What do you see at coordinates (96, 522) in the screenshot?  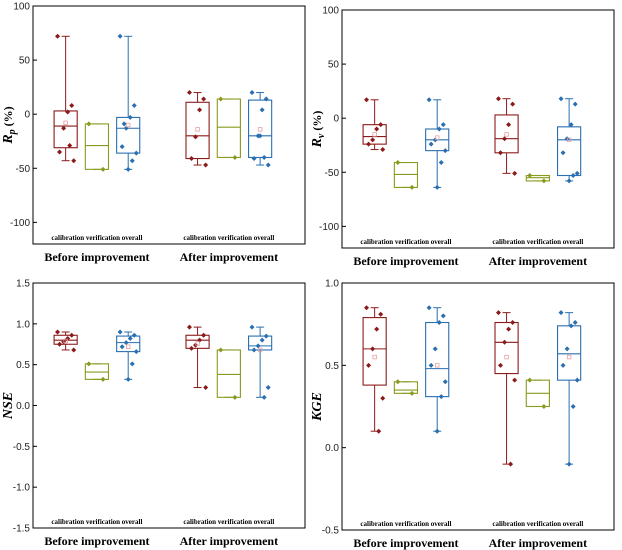 I see `group-series-labels: calibration verification overall` at bounding box center [96, 522].